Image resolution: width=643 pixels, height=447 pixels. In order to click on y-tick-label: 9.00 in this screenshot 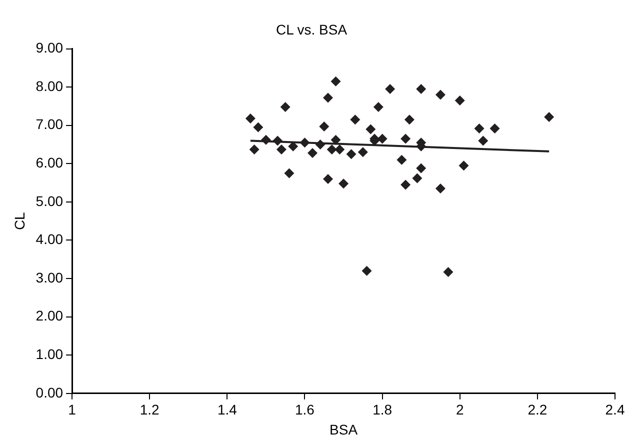, I will do `click(50, 48)`.